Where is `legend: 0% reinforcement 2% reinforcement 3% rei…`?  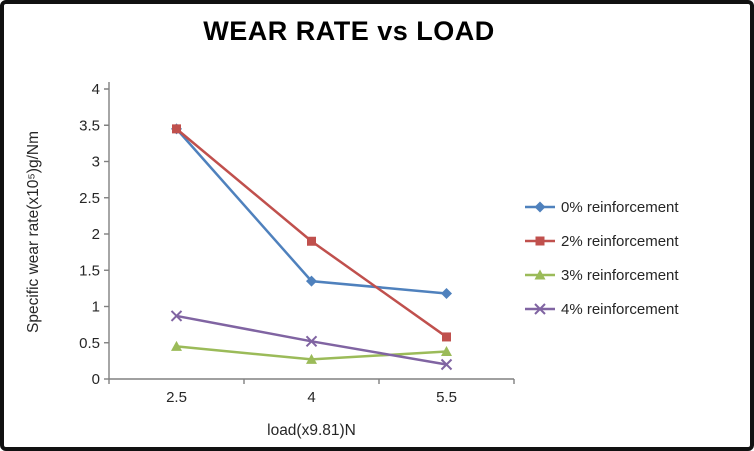 legend: 0% reinforcement 2% reinforcement 3% rei… is located at coordinates (601, 258).